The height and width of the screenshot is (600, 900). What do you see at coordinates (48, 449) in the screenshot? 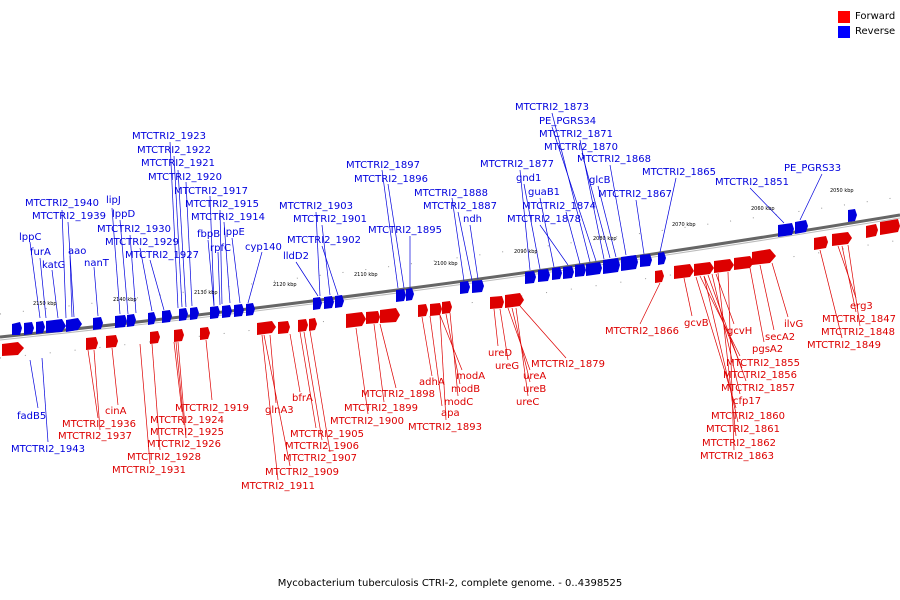
I see `gene-label: MTCTRI2_1943` at bounding box center [48, 449].